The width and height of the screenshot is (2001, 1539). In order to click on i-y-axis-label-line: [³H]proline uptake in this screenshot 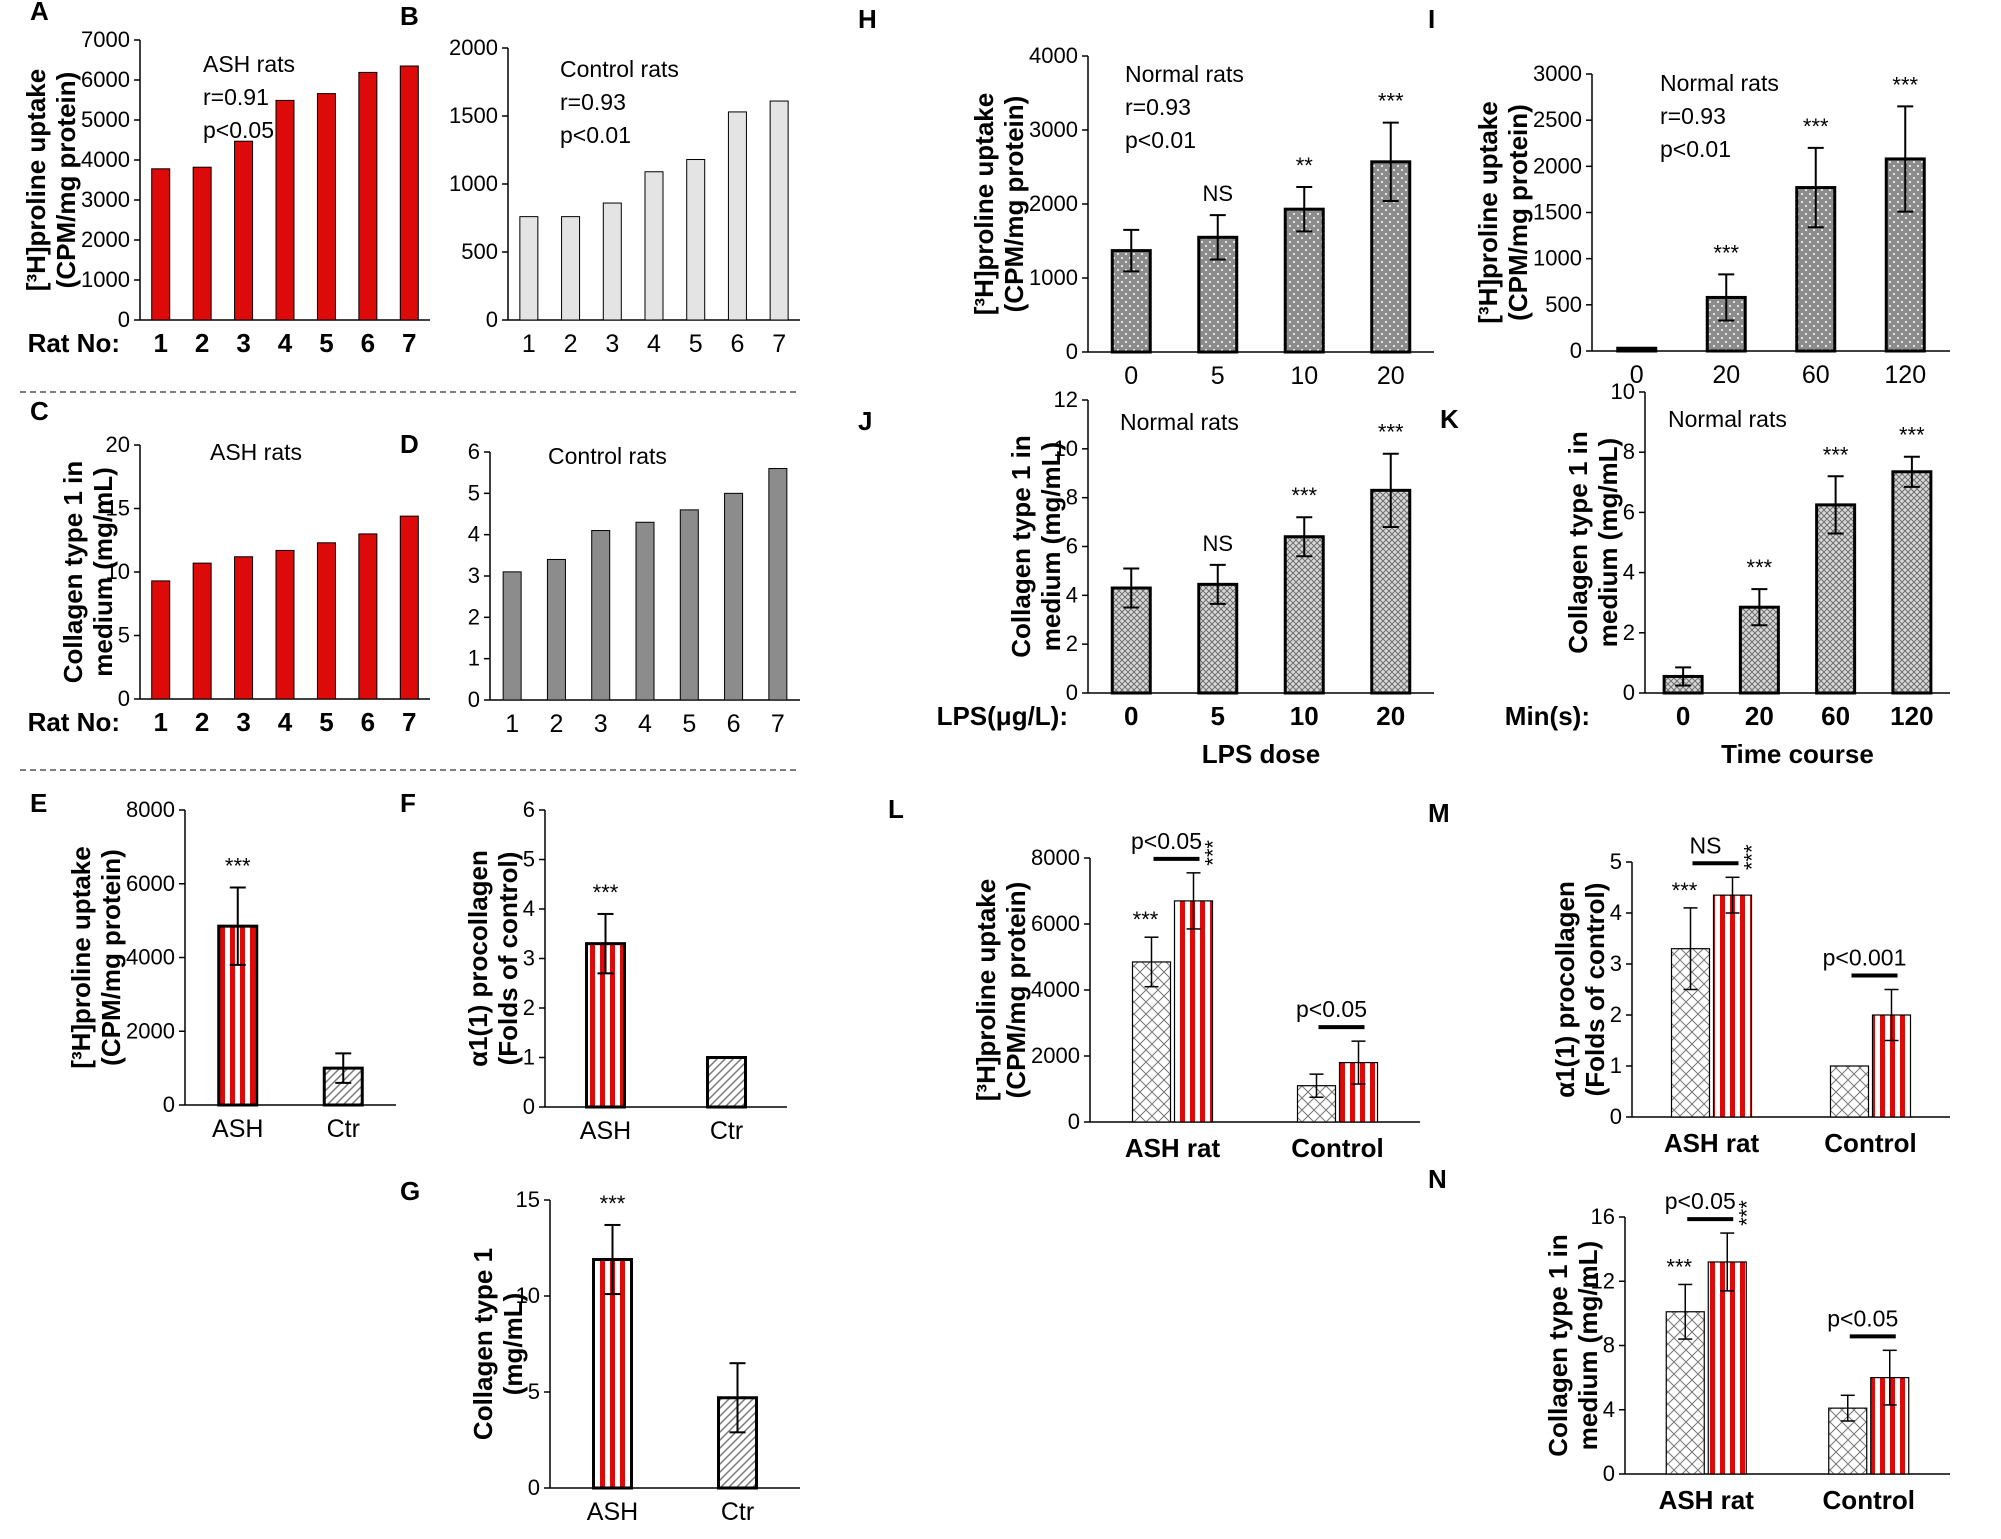, I will do `click(1488, 212)`.